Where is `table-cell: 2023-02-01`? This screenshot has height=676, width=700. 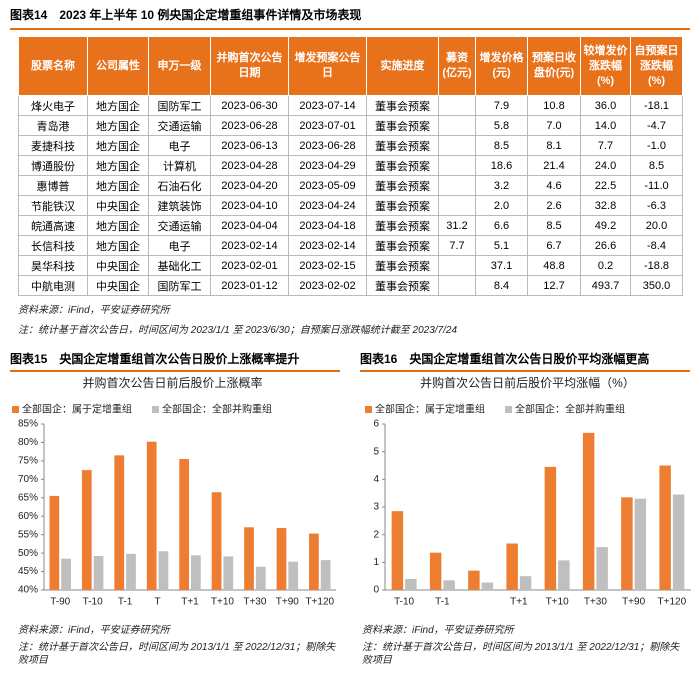 table-cell: 2023-02-01 is located at coordinates (249, 265).